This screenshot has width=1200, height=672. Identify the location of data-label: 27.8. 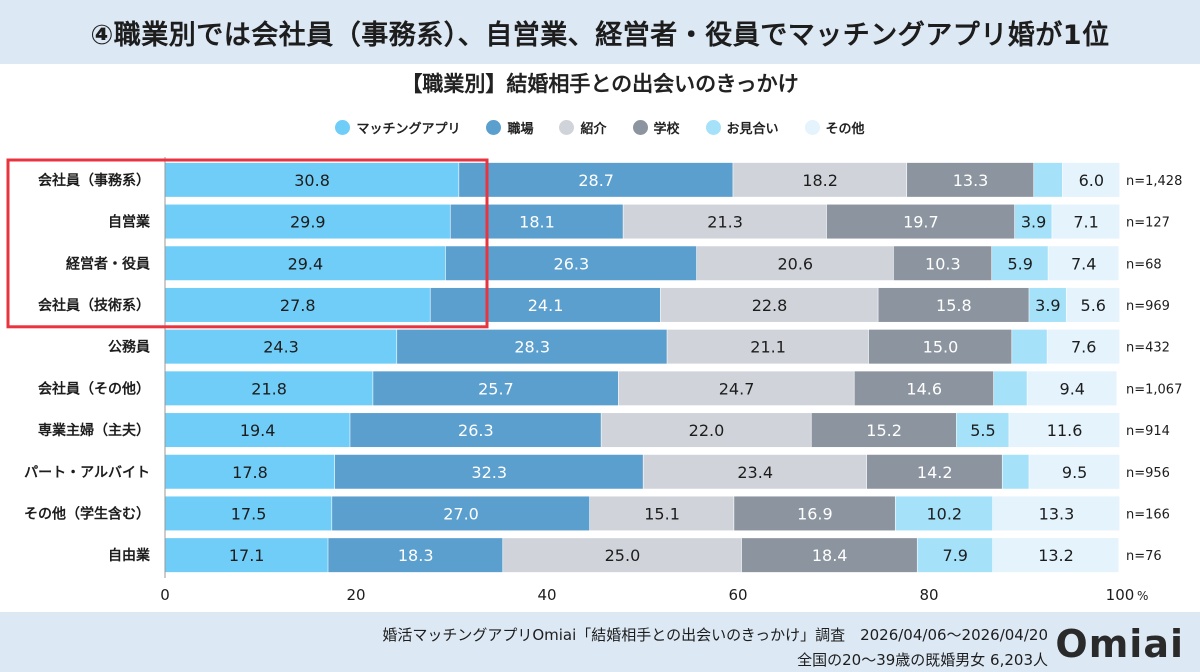
(298, 305).